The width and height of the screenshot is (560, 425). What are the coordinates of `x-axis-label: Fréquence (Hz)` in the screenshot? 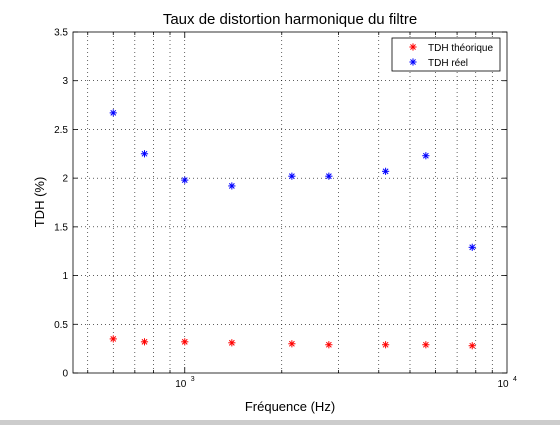 It's located at (290, 406).